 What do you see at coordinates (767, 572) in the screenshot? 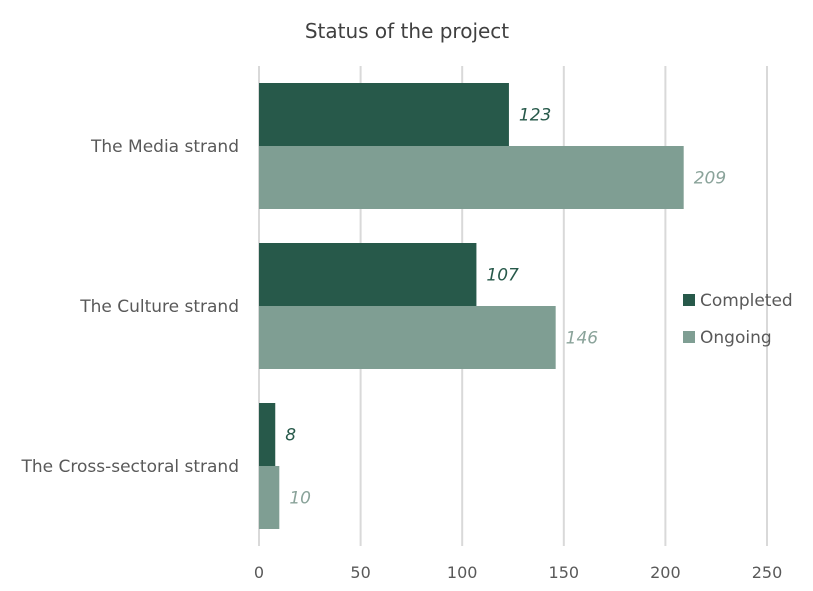
I see `x-tick-label-250: 250` at bounding box center [767, 572].